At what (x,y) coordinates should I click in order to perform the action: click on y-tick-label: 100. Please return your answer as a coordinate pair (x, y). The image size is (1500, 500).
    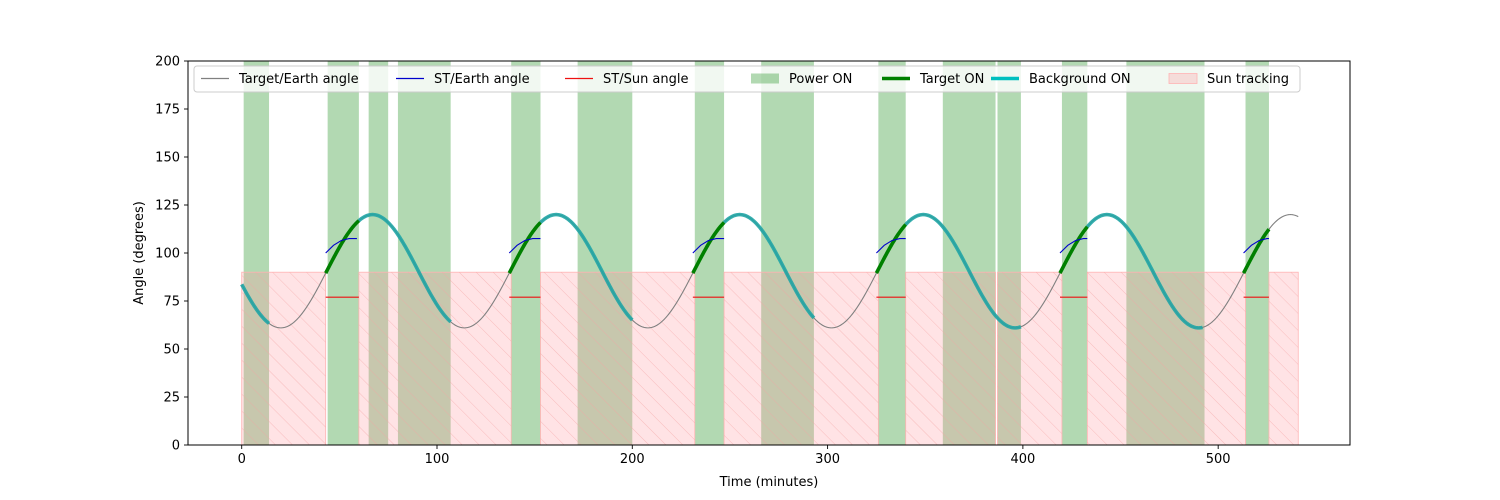
    Looking at the image, I should click on (167, 254).